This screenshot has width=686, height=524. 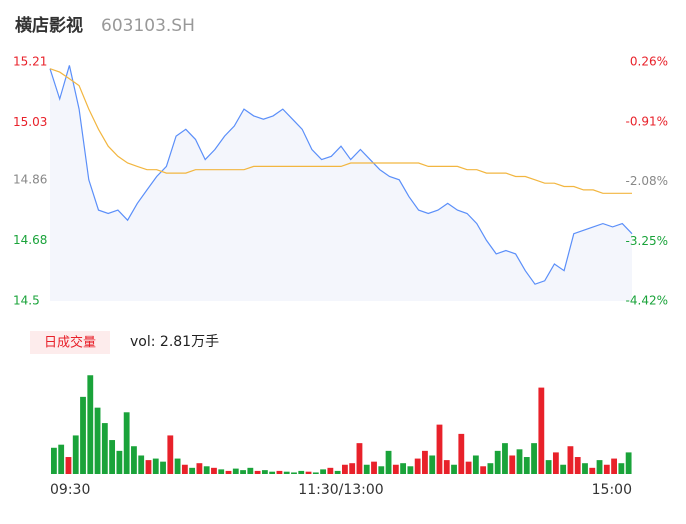 I want to click on x-tick-label: 09:30, so click(x=70, y=490).